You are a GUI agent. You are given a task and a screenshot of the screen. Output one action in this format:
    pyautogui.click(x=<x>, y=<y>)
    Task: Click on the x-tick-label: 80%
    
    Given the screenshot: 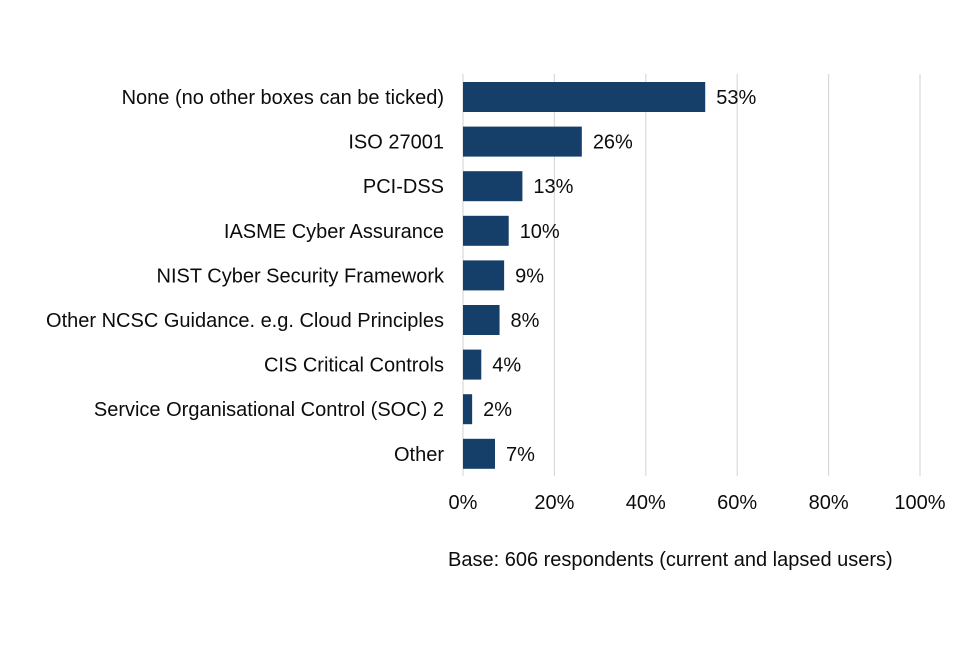 What is the action you would take?
    pyautogui.click(x=829, y=503)
    